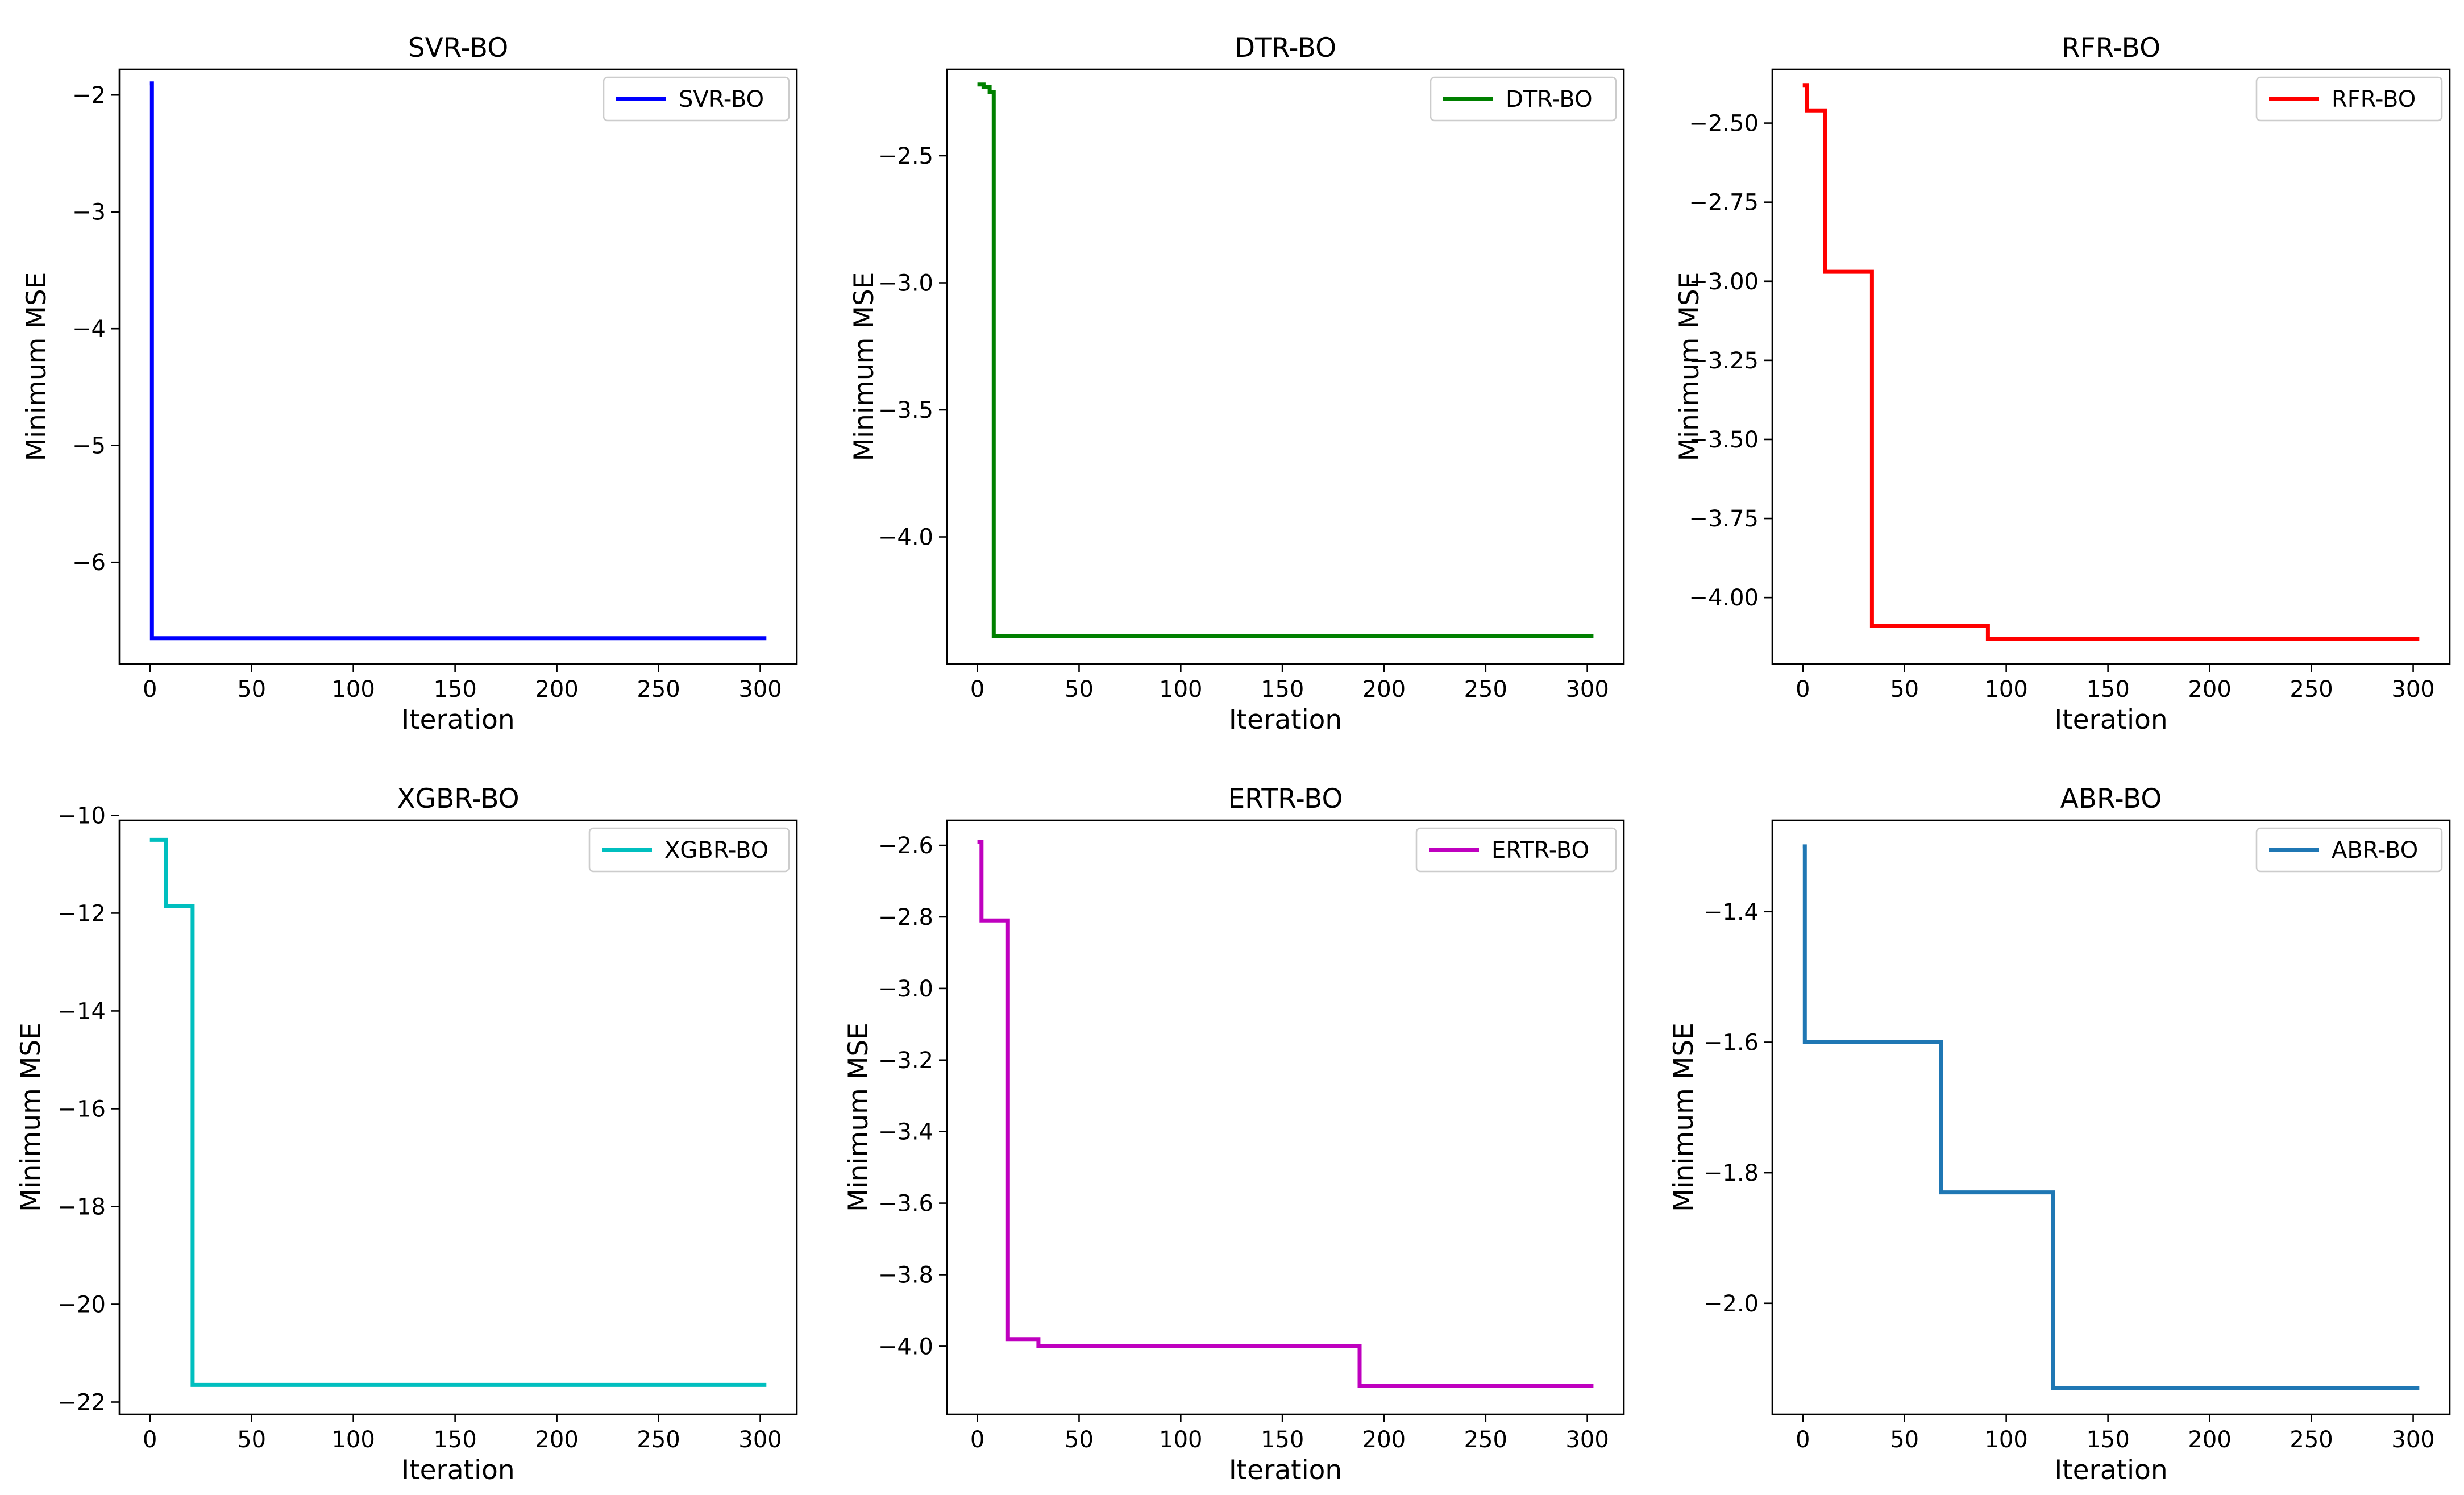 The width and height of the screenshot is (2464, 1495). I want to click on y-tick-label: −22, so click(82, 1402).